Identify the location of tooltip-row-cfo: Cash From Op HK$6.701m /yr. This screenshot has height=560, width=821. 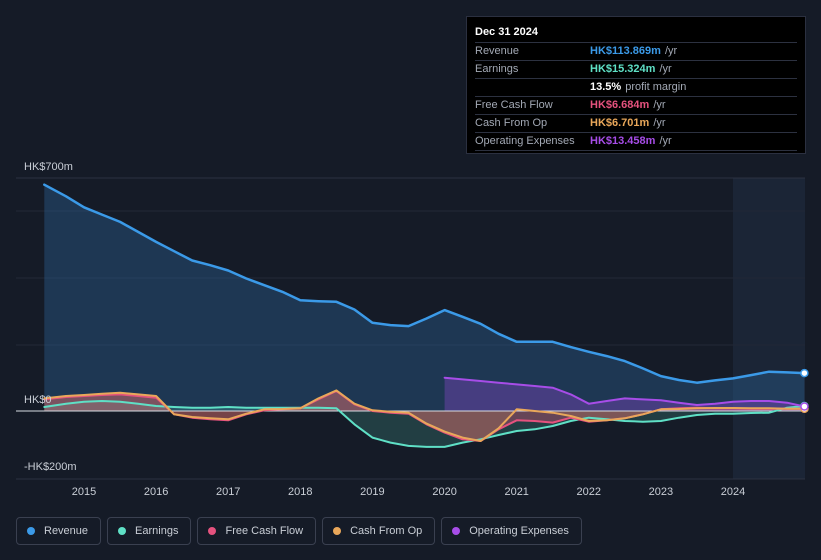
(636, 124).